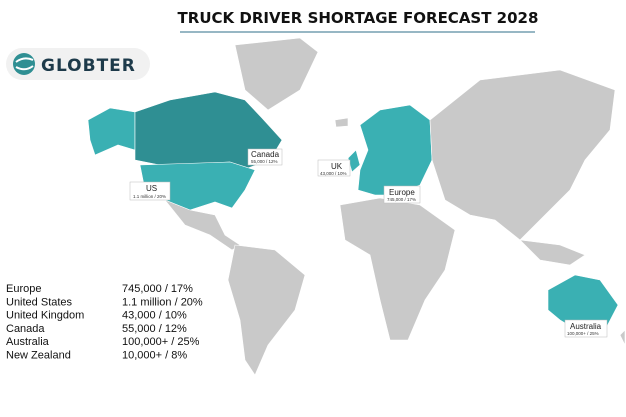 The image size is (626, 417). I want to click on greenland, so click(276, 74).